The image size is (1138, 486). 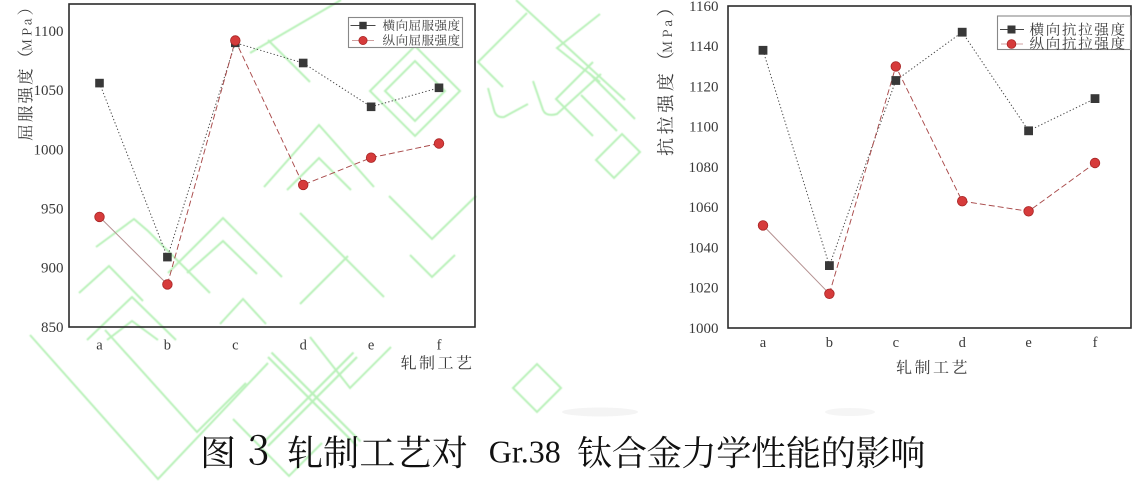 What do you see at coordinates (525, 452) in the screenshot?
I see `svg-text: Gr.38` at bounding box center [525, 452].